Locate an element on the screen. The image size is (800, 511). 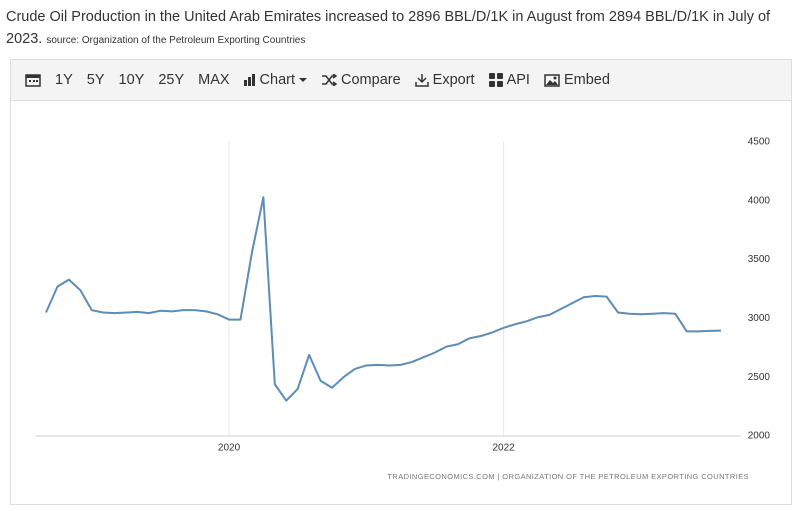
range-button: 25Y is located at coordinates (171, 80).